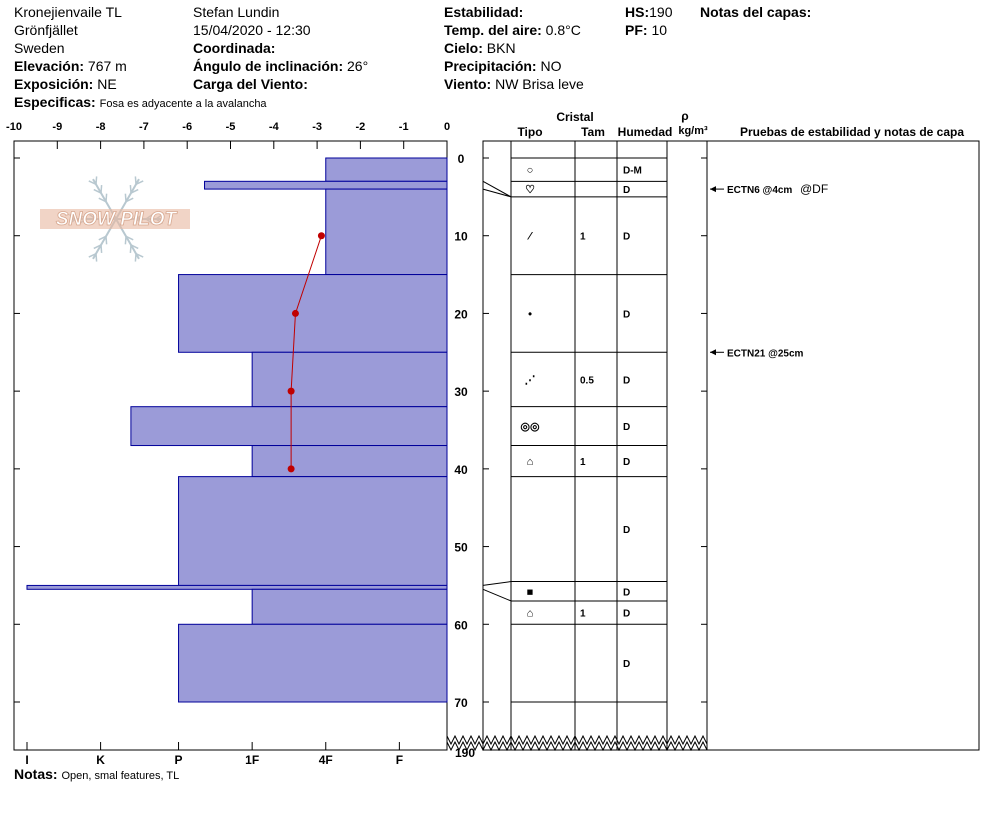 The image size is (994, 840). What do you see at coordinates (529, 132) in the screenshot?
I see `col-tipo: Tipo` at bounding box center [529, 132].